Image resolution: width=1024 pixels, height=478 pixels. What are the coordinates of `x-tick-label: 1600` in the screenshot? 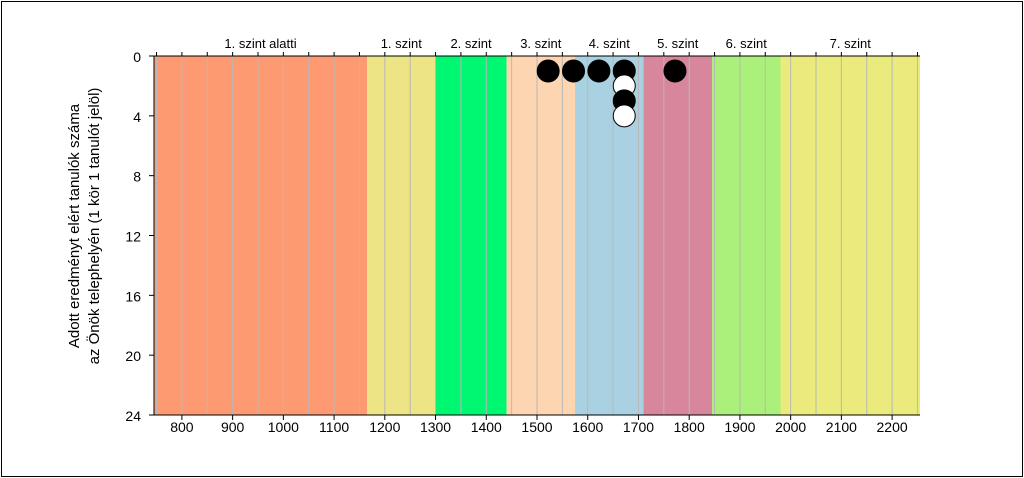 It's located at (587, 427).